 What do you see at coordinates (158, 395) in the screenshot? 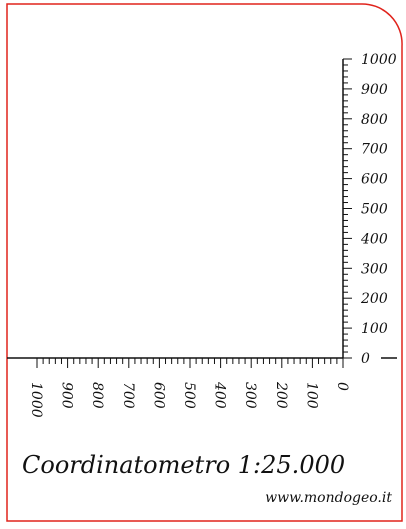
I see `horizontal-tick-label: 600` at bounding box center [158, 395].